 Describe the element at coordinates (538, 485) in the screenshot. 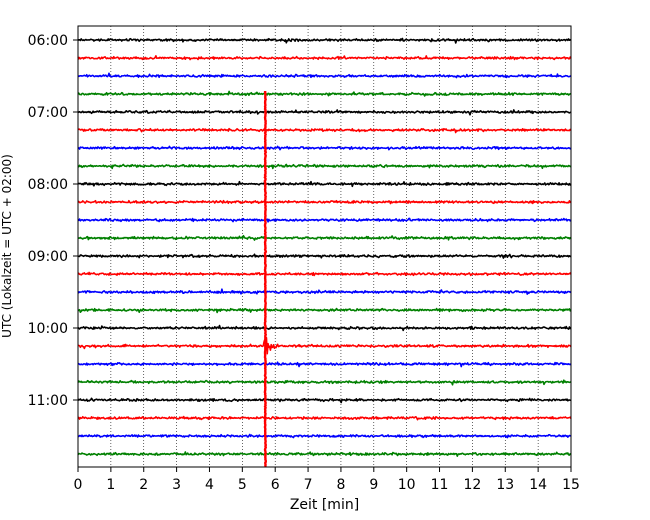

I see `x-tick-label: 14` at that location.